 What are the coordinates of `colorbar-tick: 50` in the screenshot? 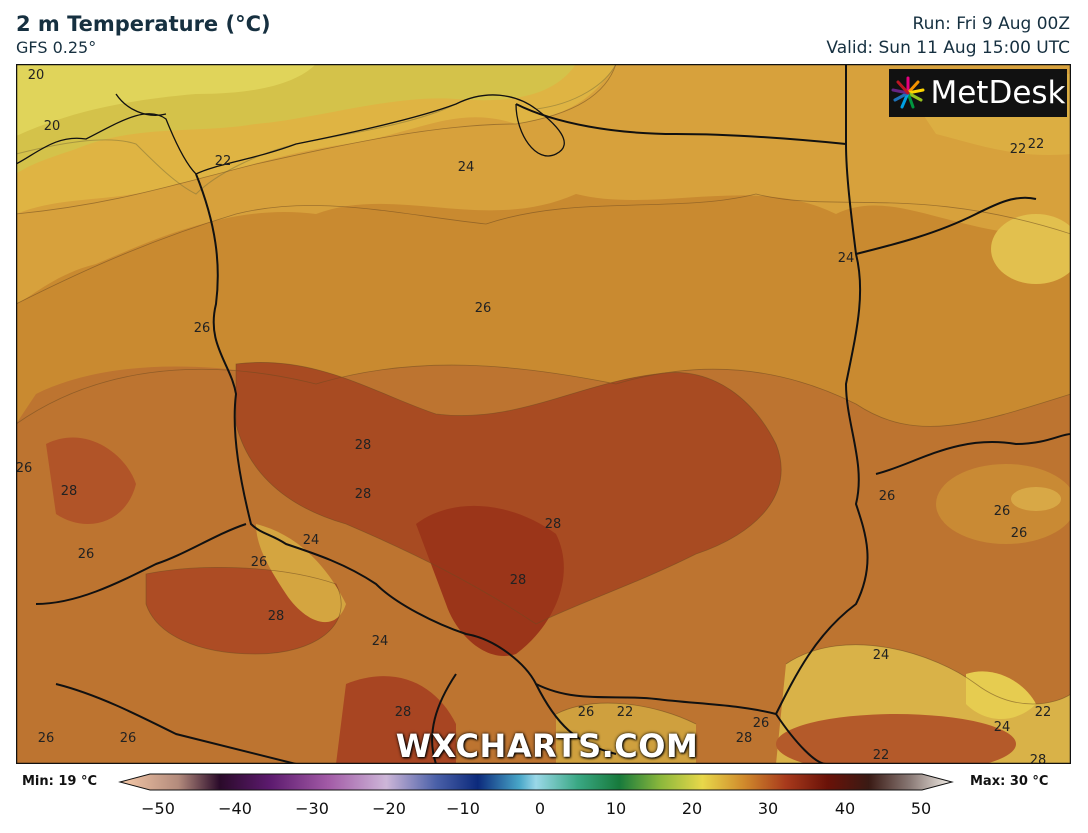 It's located at (921, 808).